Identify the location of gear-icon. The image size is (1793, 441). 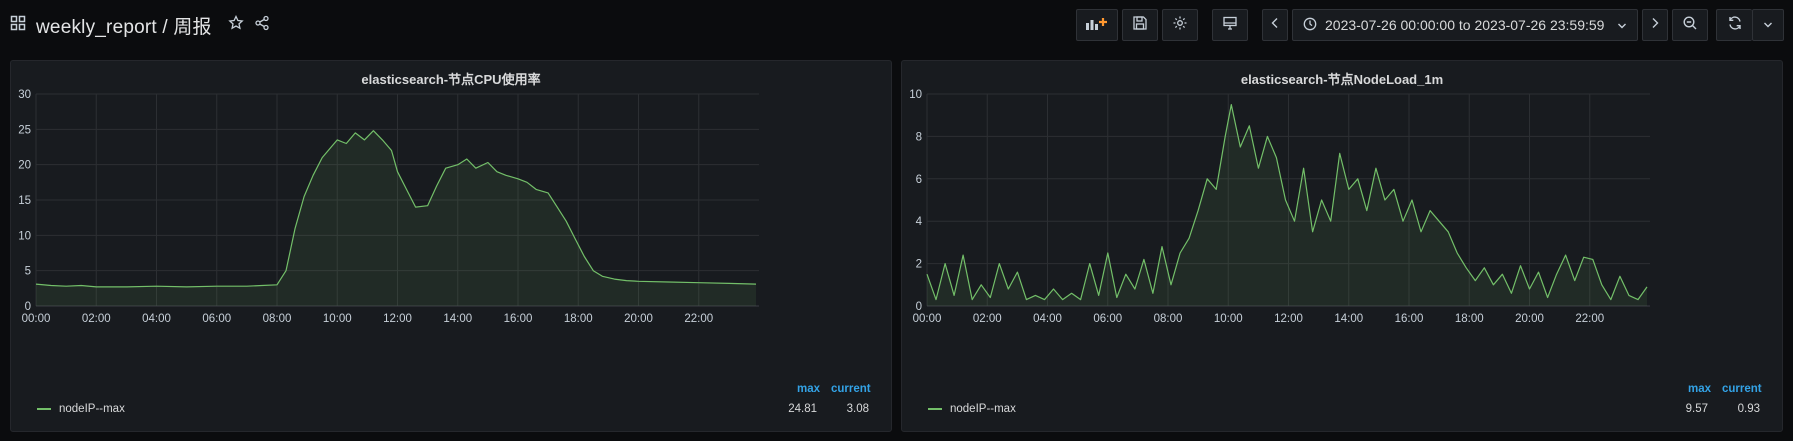
(1180, 25).